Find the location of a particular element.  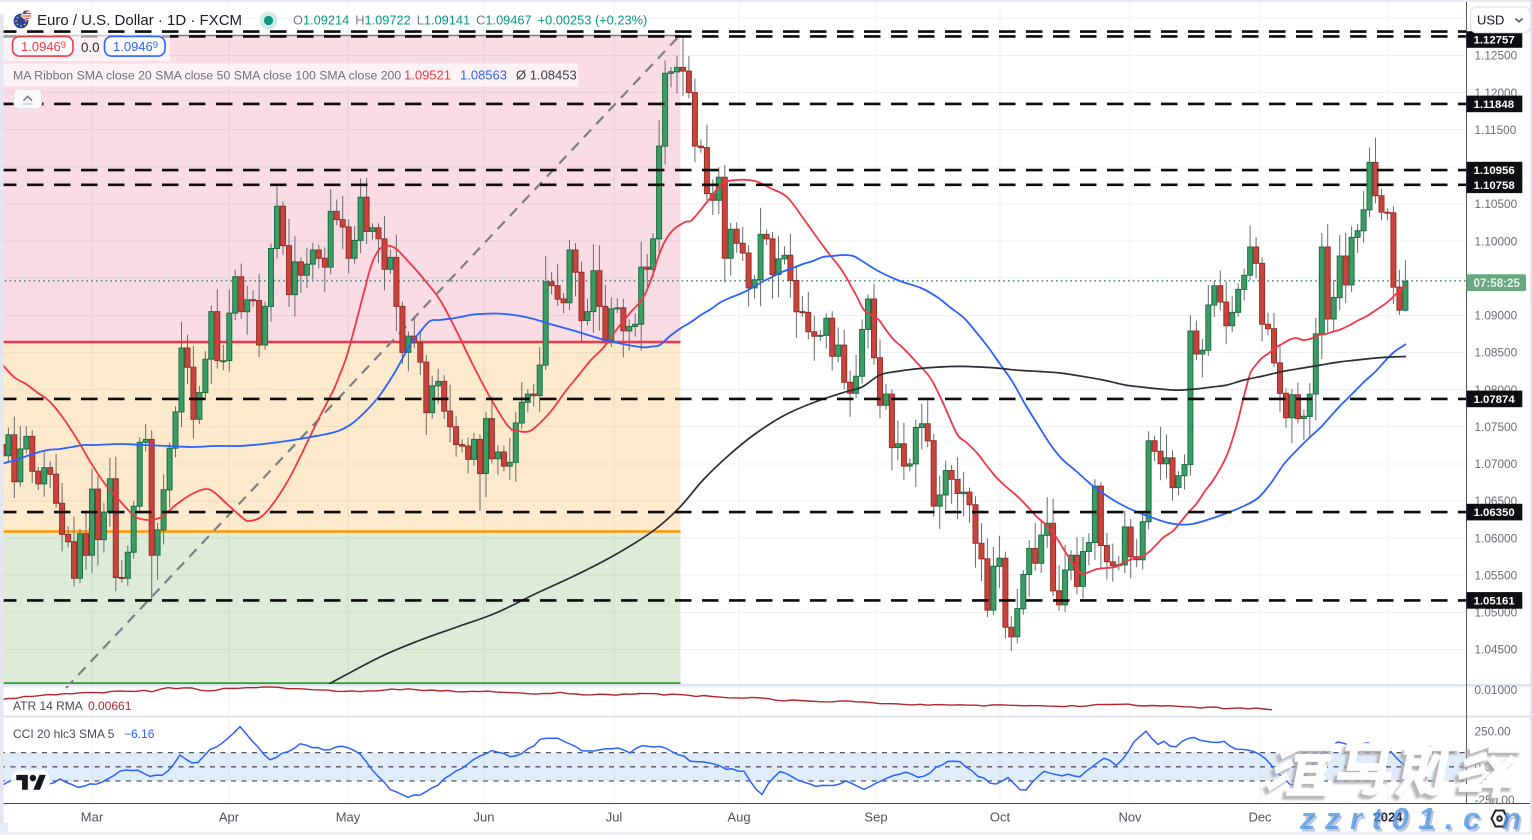

svg-text: 1.11848 is located at coordinates (1494, 105).